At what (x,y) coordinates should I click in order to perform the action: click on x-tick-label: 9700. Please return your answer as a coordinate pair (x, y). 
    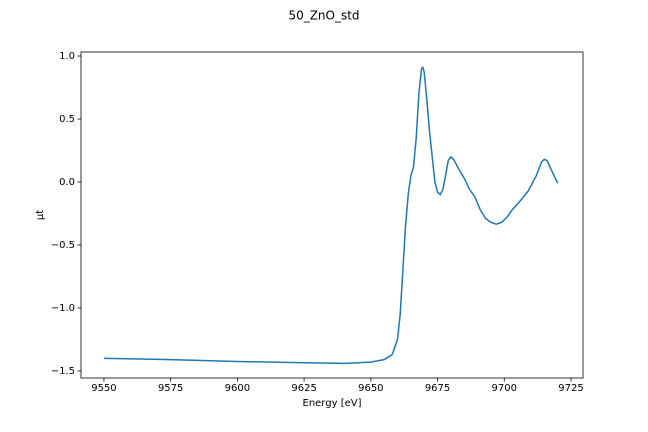
    Looking at the image, I should click on (504, 388).